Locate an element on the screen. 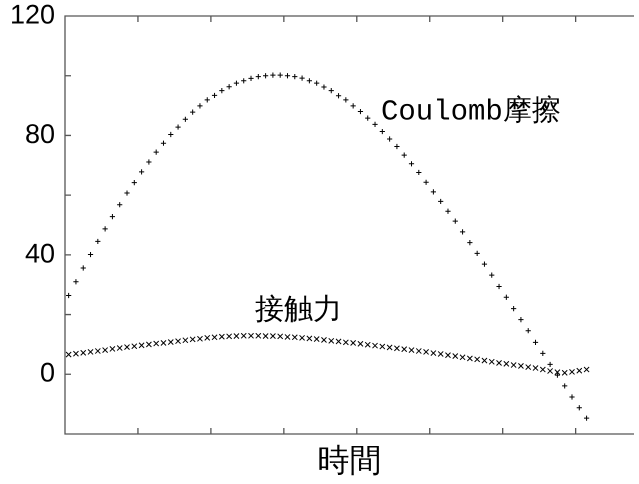 The image size is (639, 484). y-tick-label: 120 is located at coordinates (32, 15).